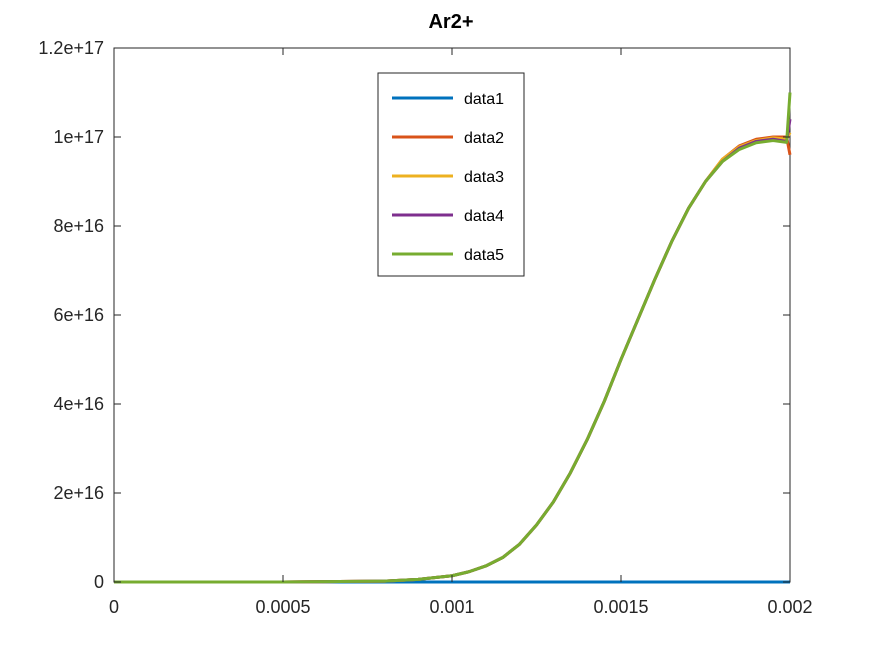 Image resolution: width=872 pixels, height=654 pixels. What do you see at coordinates (78, 404) in the screenshot?
I see `y-tick-label: 4e+16` at bounding box center [78, 404].